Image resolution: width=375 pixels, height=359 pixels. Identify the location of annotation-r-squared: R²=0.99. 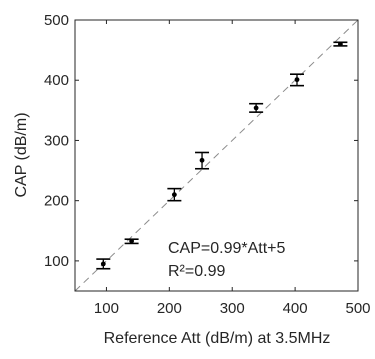
(196, 271).